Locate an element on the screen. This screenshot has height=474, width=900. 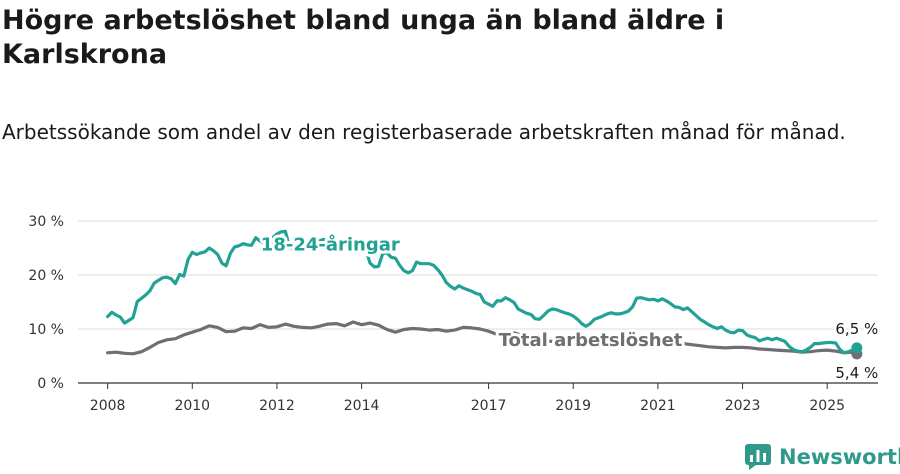
x-tick-label: 2012 is located at coordinates (277, 406).